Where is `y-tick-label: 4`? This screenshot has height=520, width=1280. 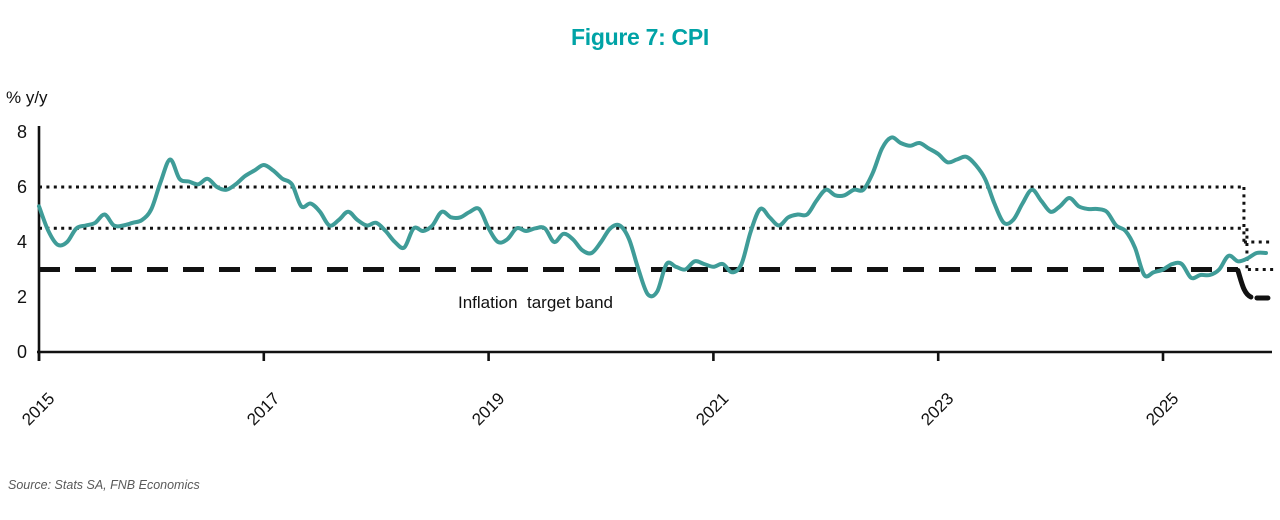
y-tick-label: 4 is located at coordinates (21, 242).